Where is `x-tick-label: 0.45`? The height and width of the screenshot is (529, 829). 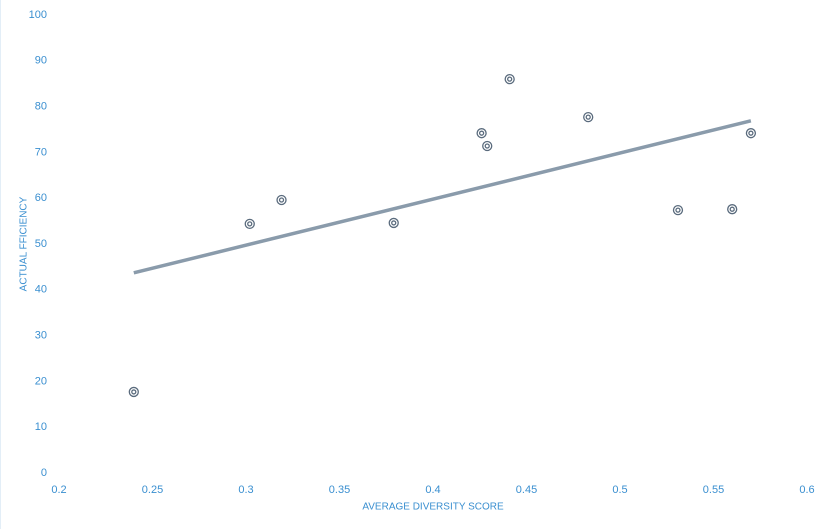
x-tick-label: 0.45 is located at coordinates (526, 490).